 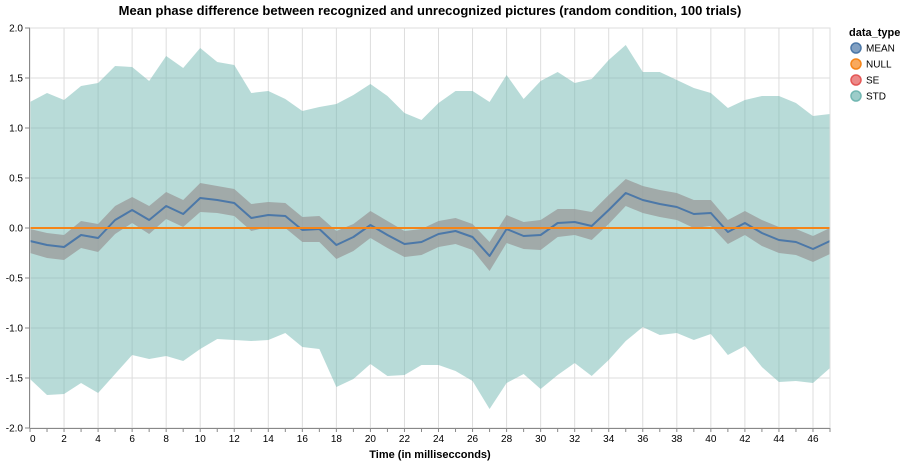 What do you see at coordinates (473, 439) in the screenshot?
I see `x-tick-label: 26` at bounding box center [473, 439].